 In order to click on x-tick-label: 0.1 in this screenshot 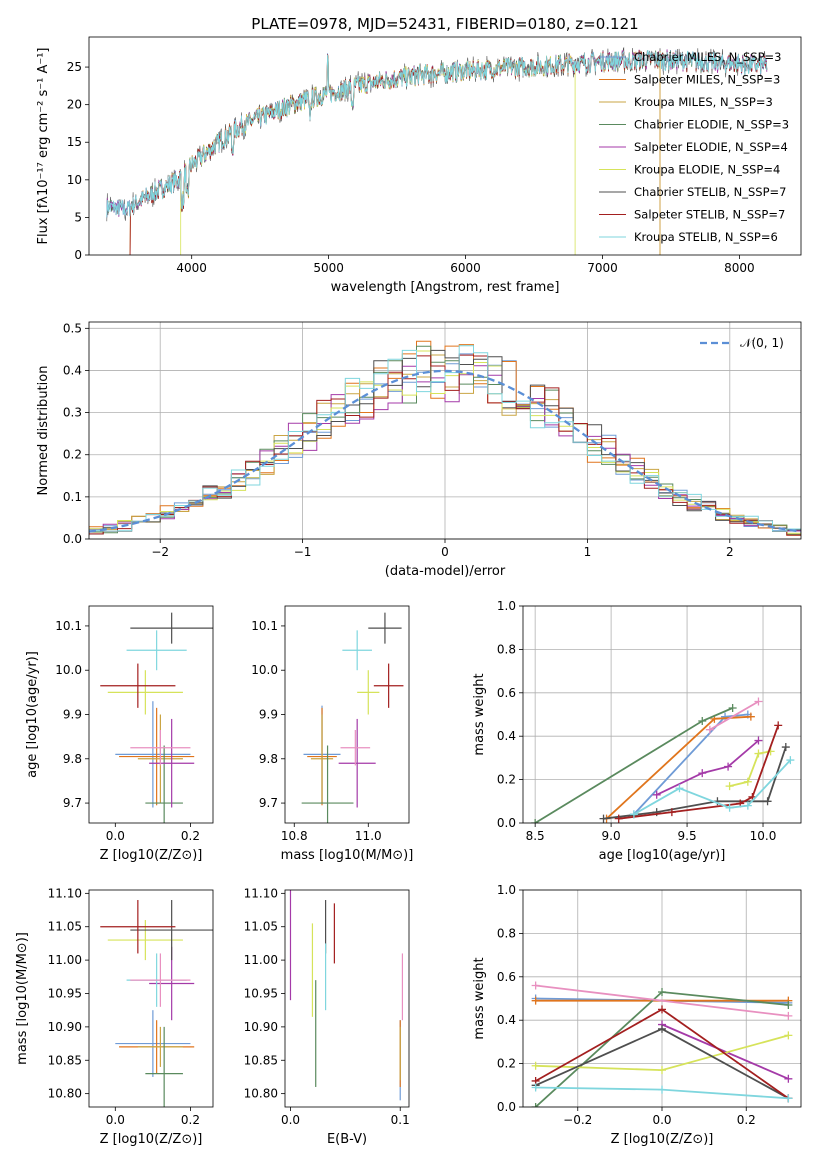, I will do `click(400, 1120)`.